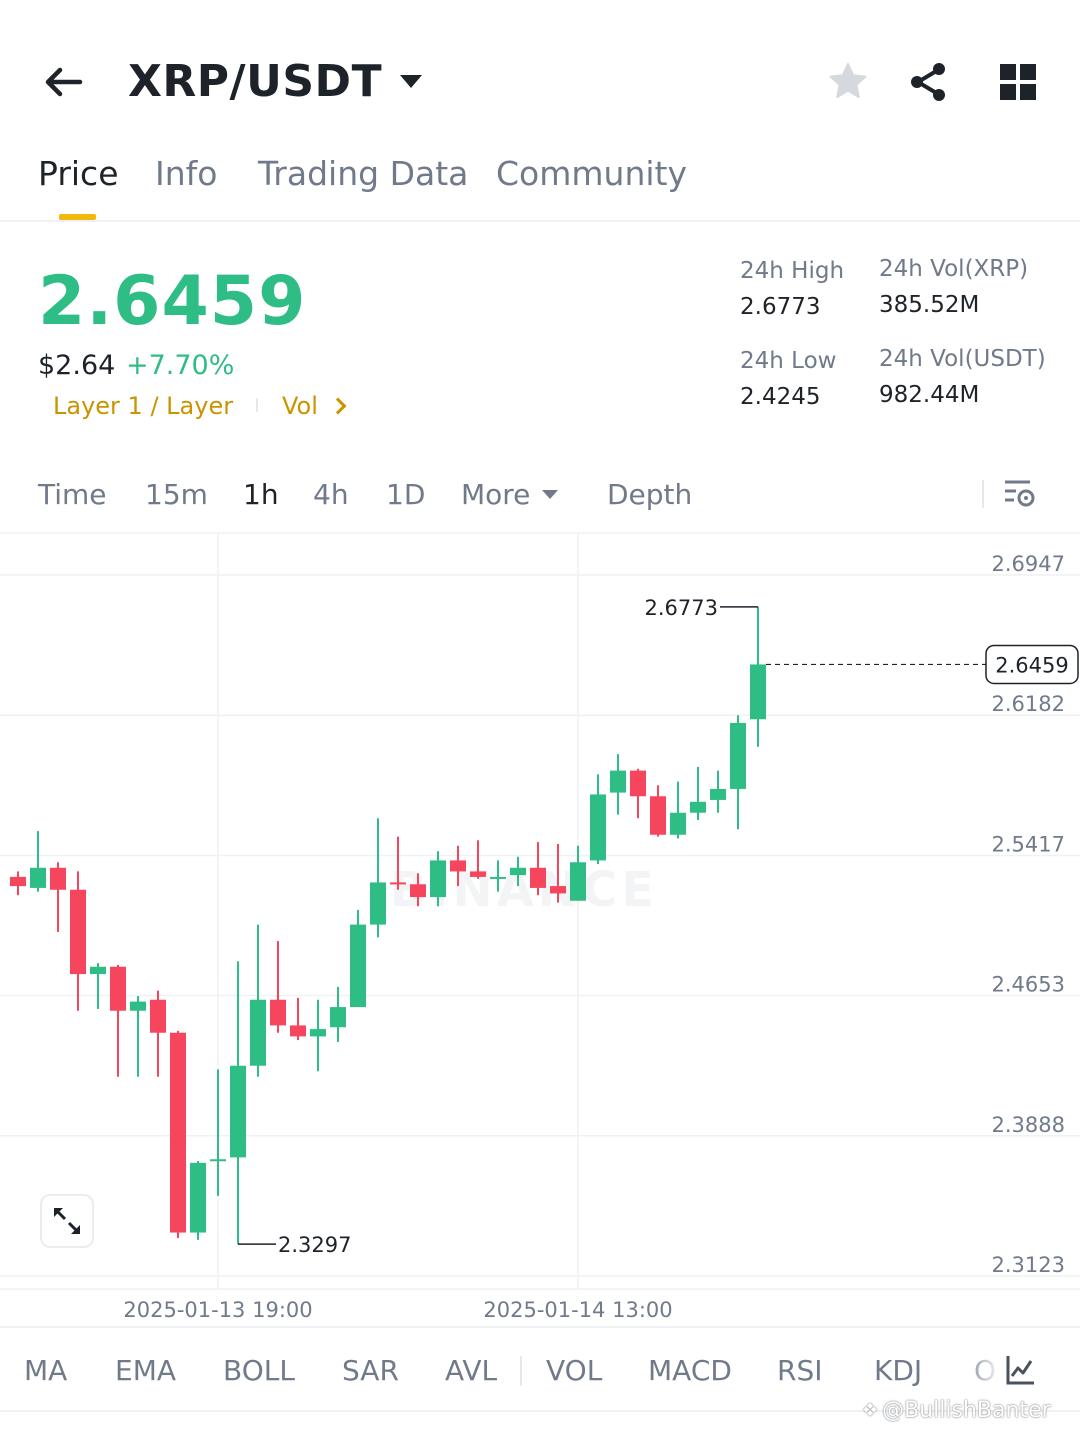 This screenshot has height=1434, width=1080. I want to click on active-tab-indicator, so click(77, 217).